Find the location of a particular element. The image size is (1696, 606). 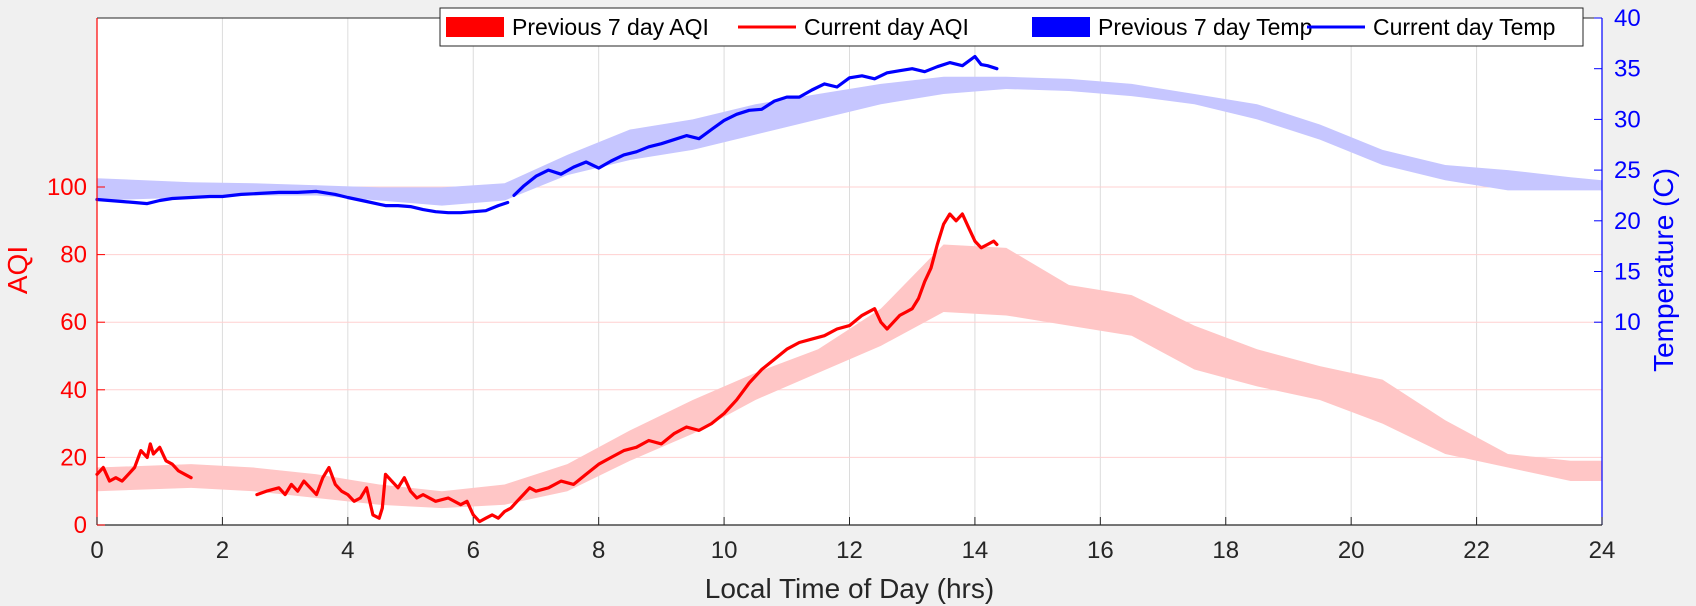

legend-label: Previous 7 day AQI is located at coordinates (610, 27).